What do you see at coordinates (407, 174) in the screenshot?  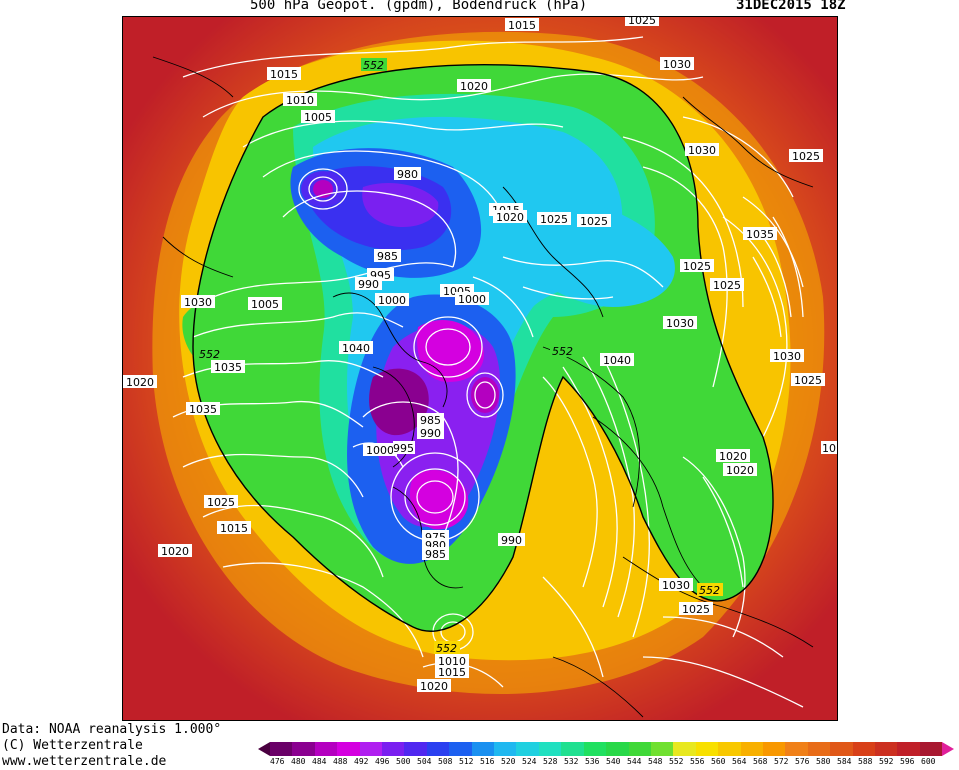 I see `svg-text: 980` at bounding box center [407, 174].